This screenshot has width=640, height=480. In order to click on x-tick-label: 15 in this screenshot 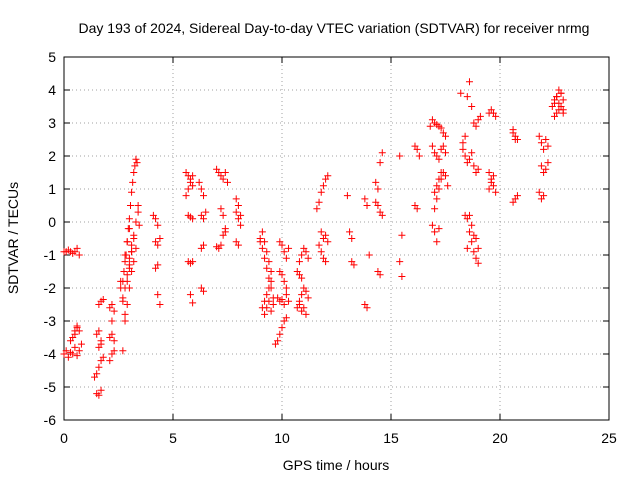, I will do `click(391, 438)`.